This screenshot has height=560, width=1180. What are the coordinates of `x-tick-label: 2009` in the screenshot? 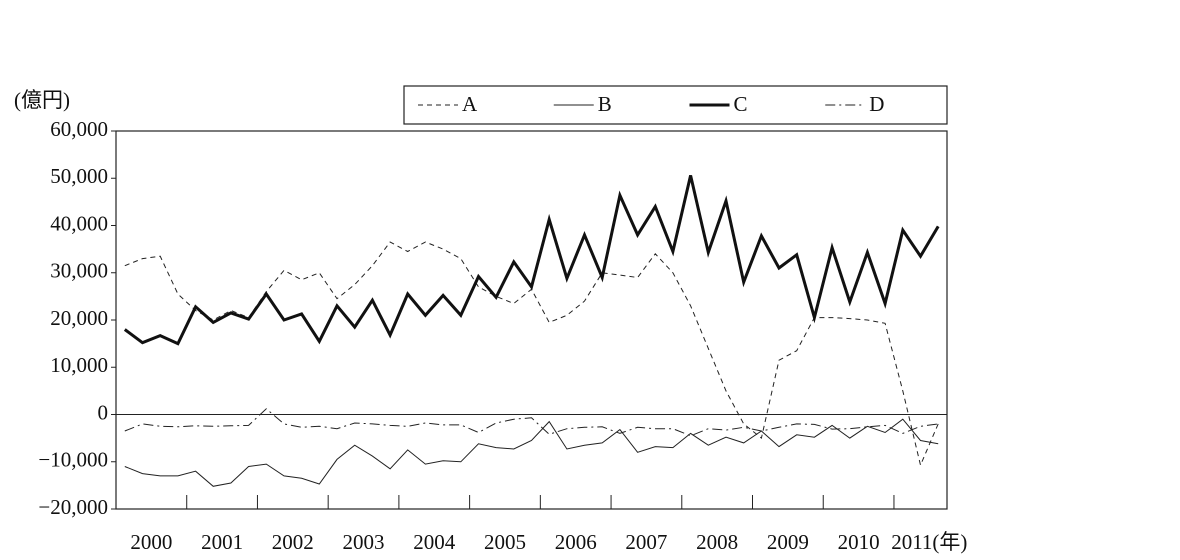 It's located at (788, 542).